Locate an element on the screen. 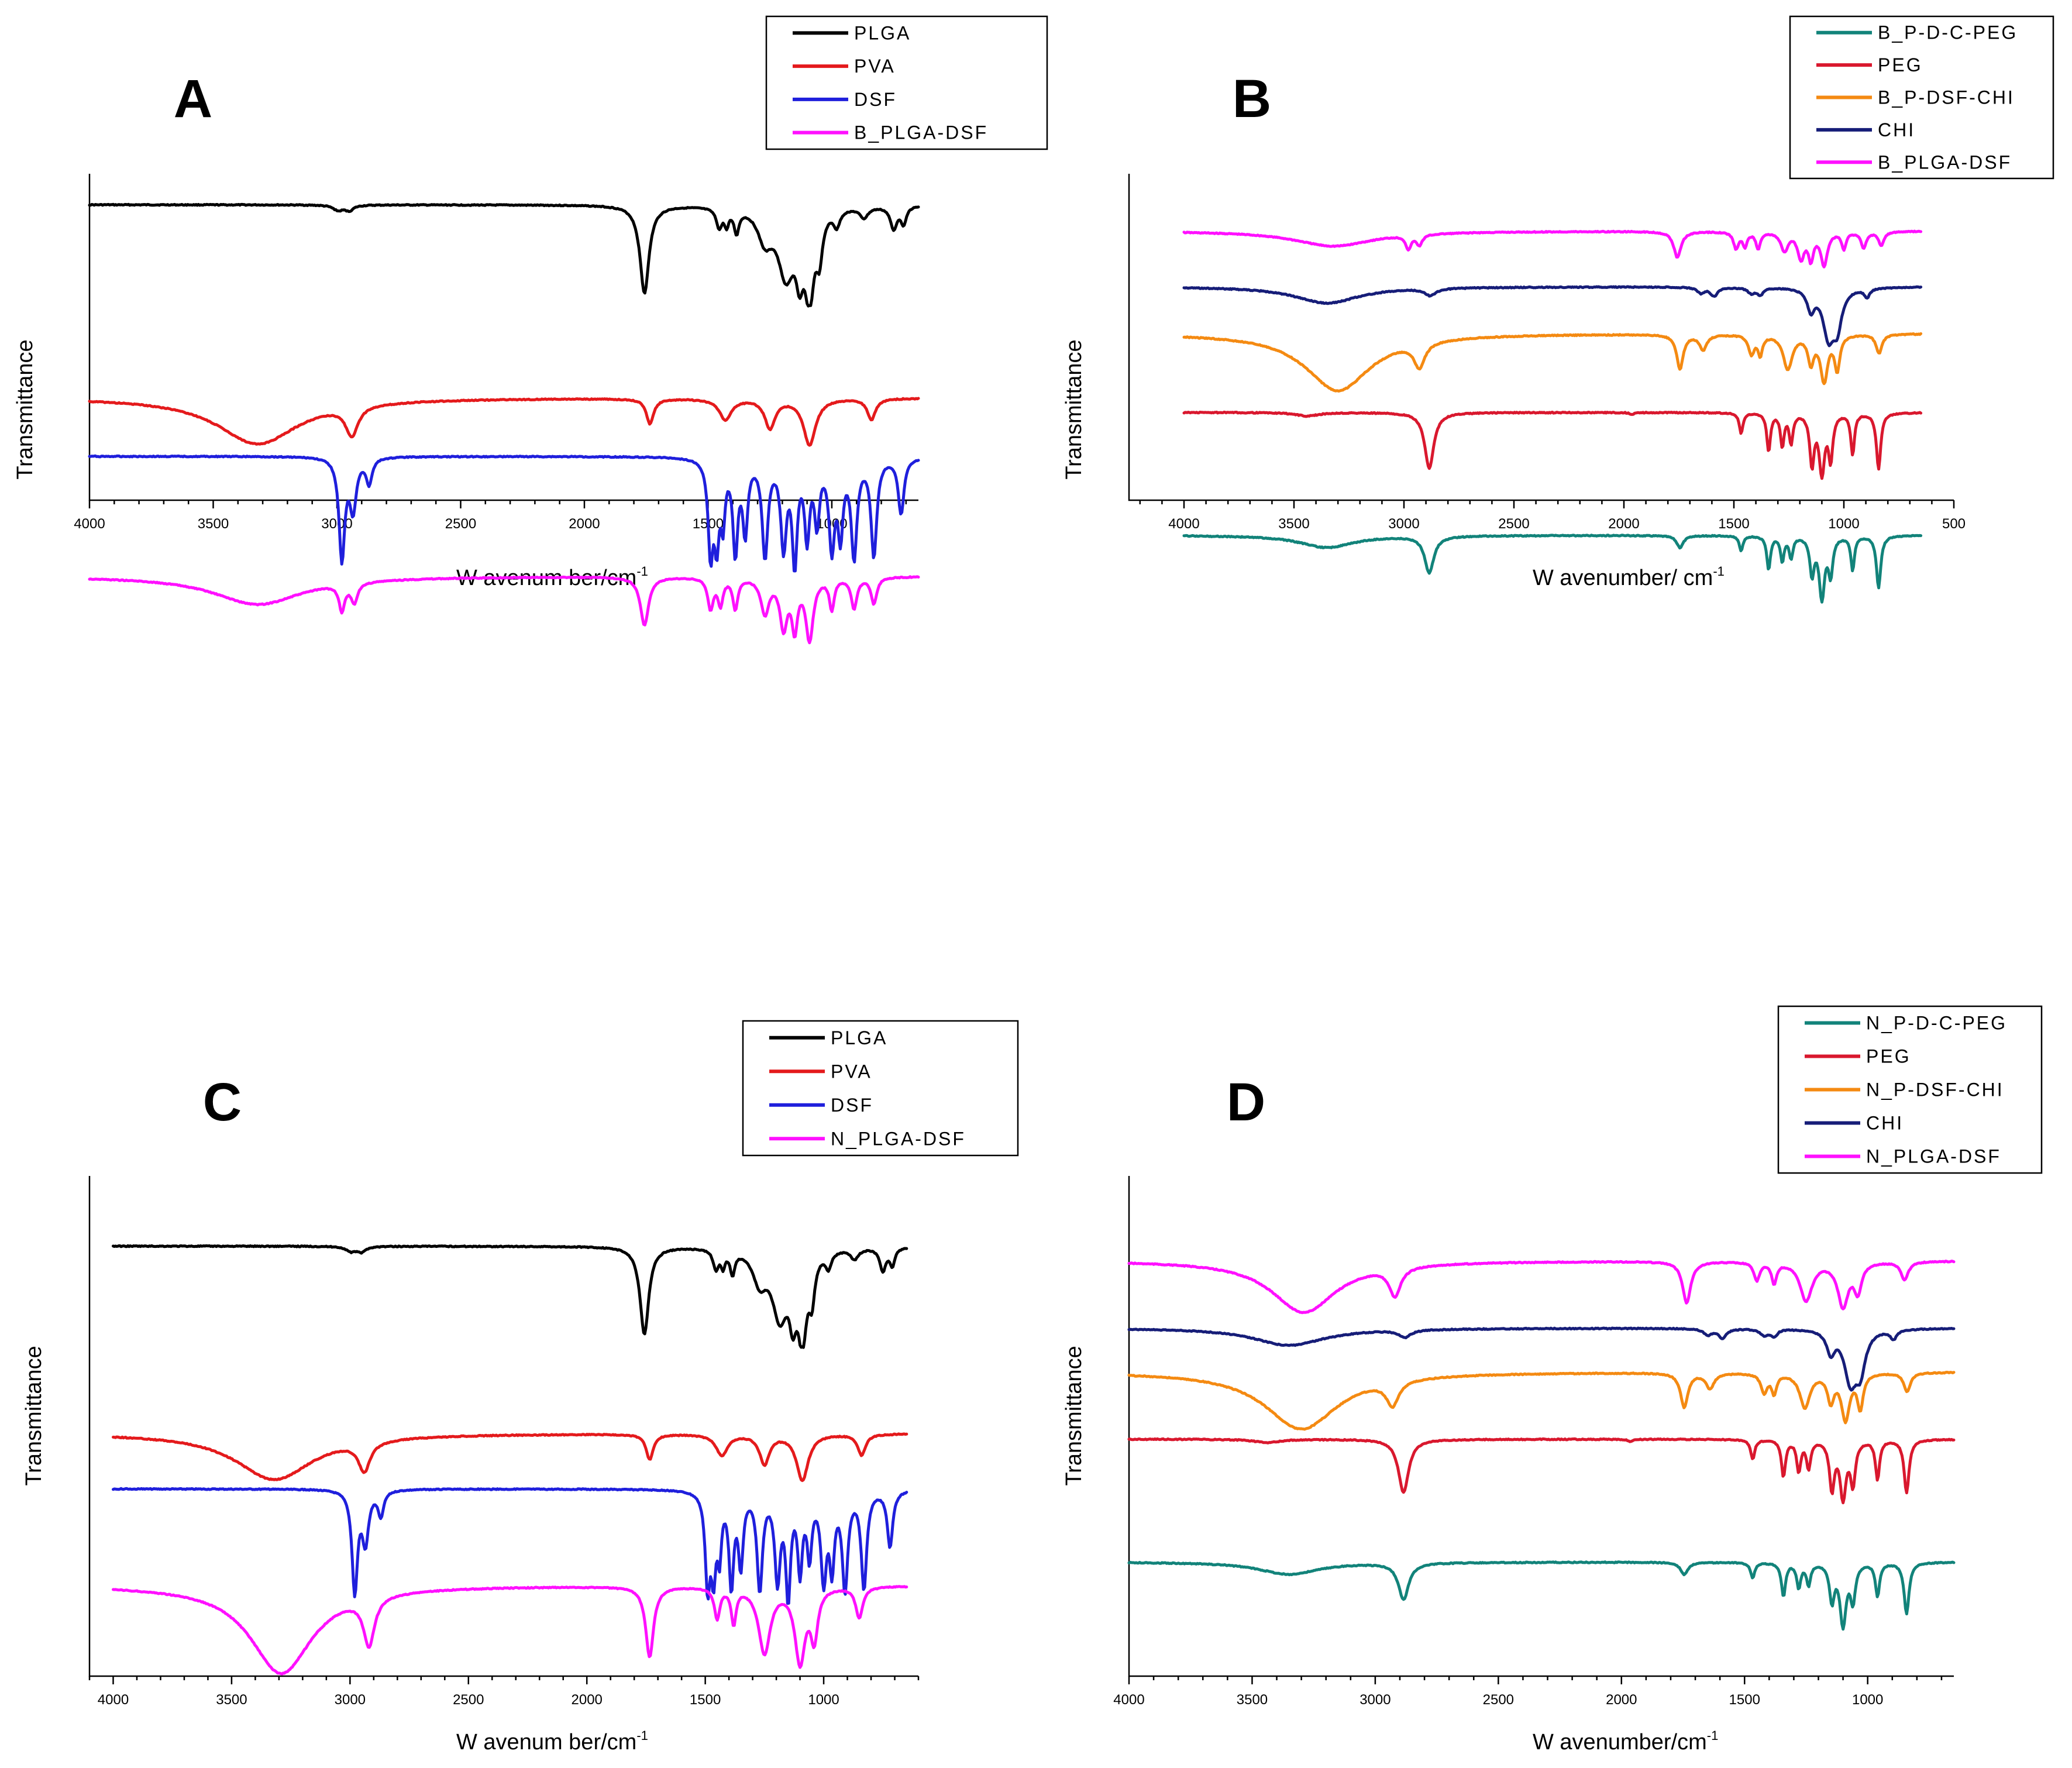  series-line-n-p-dsf-chi is located at coordinates (1541, 1401).